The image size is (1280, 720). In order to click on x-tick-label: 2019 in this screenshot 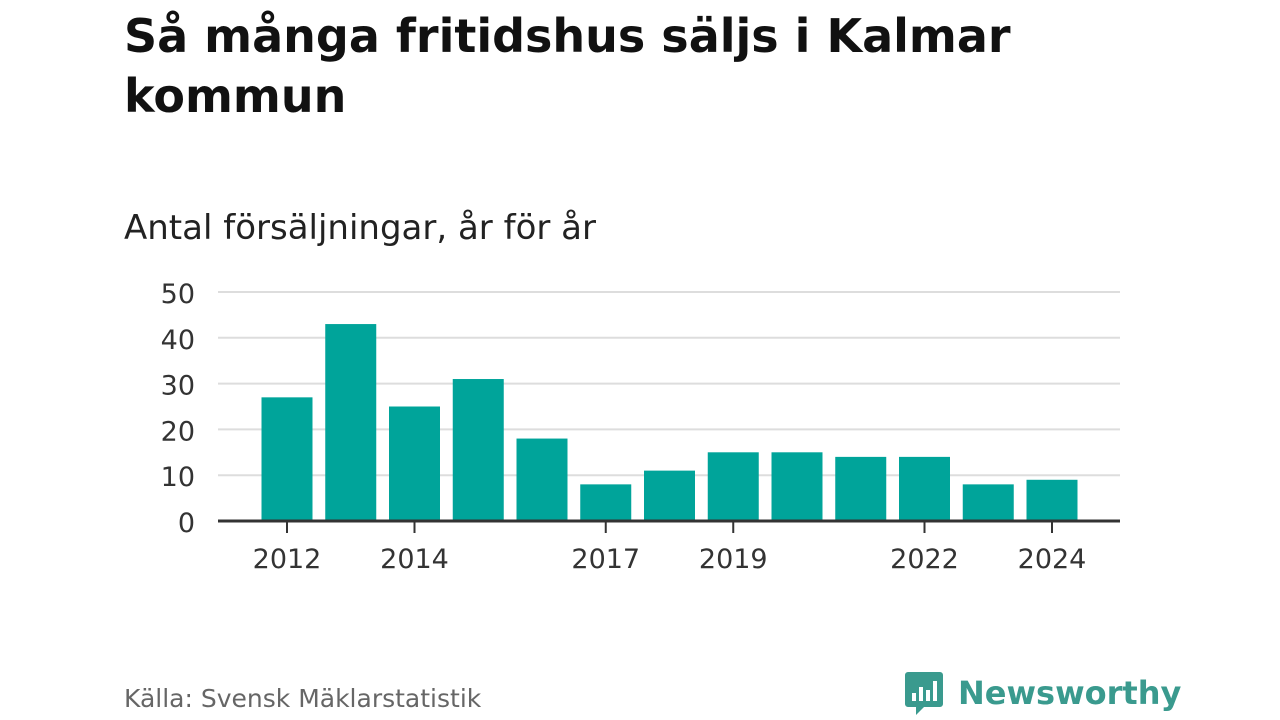, I will do `click(733, 559)`.